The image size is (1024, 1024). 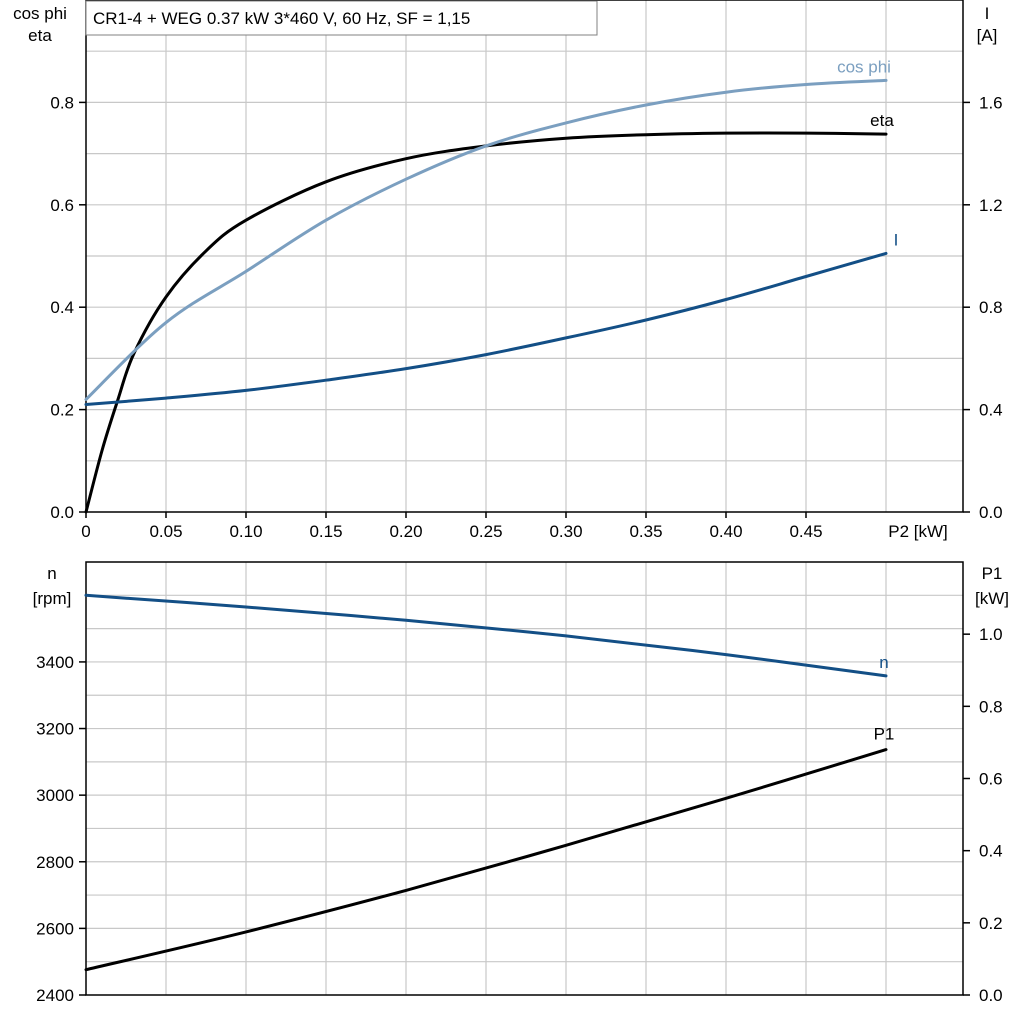 I want to click on x-tick-label: 0.30, so click(x=565, y=531).